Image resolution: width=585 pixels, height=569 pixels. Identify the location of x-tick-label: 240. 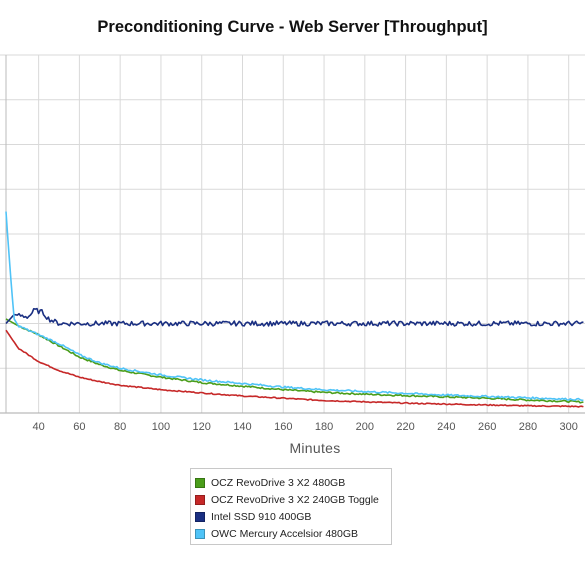
(446, 427).